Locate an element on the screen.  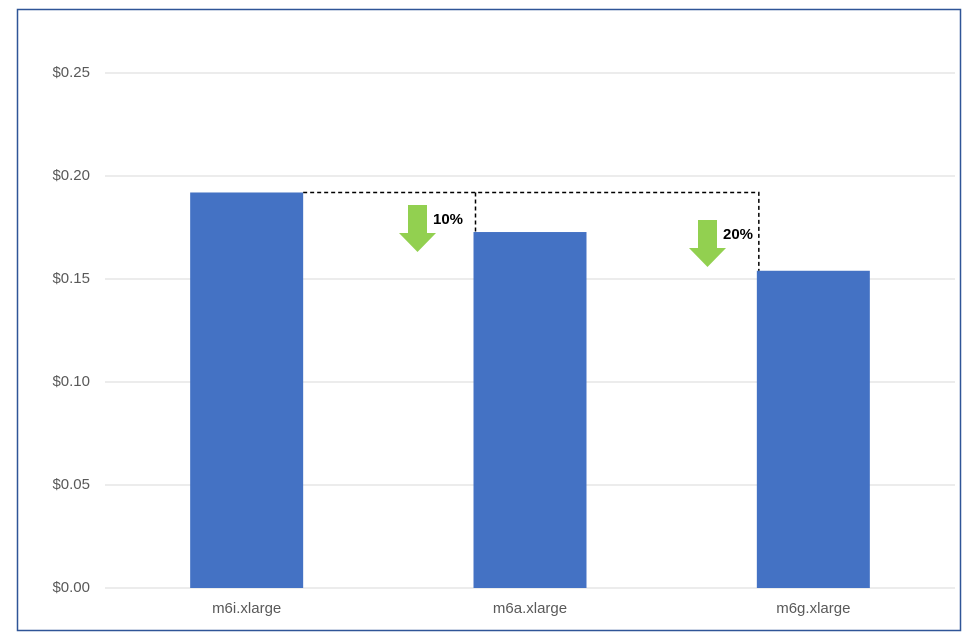
x-tick-label: m6g.xlarge is located at coordinates (813, 608).